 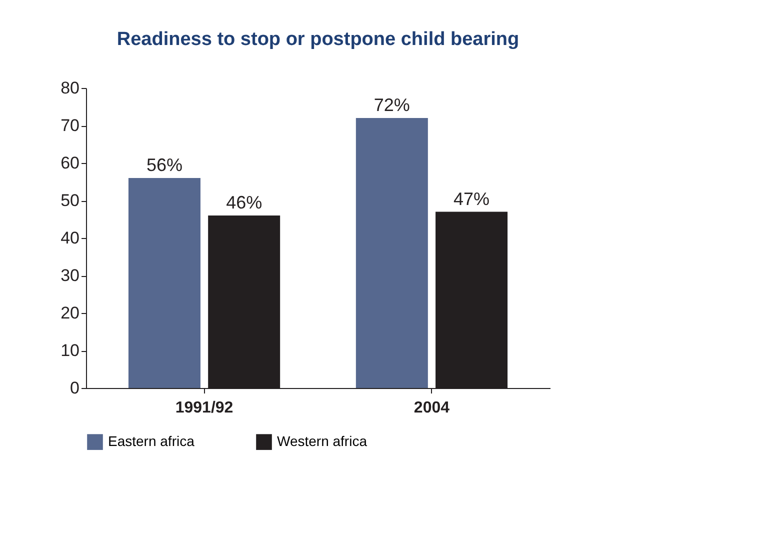 What do you see at coordinates (75, 388) in the screenshot?
I see `y-tick-label: 0` at bounding box center [75, 388].